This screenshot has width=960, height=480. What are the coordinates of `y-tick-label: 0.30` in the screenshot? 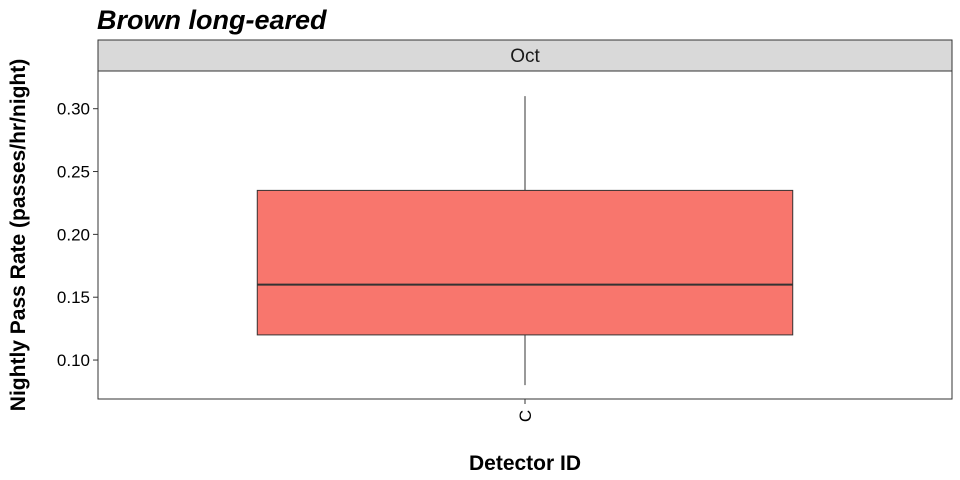 It's located at (73, 109).